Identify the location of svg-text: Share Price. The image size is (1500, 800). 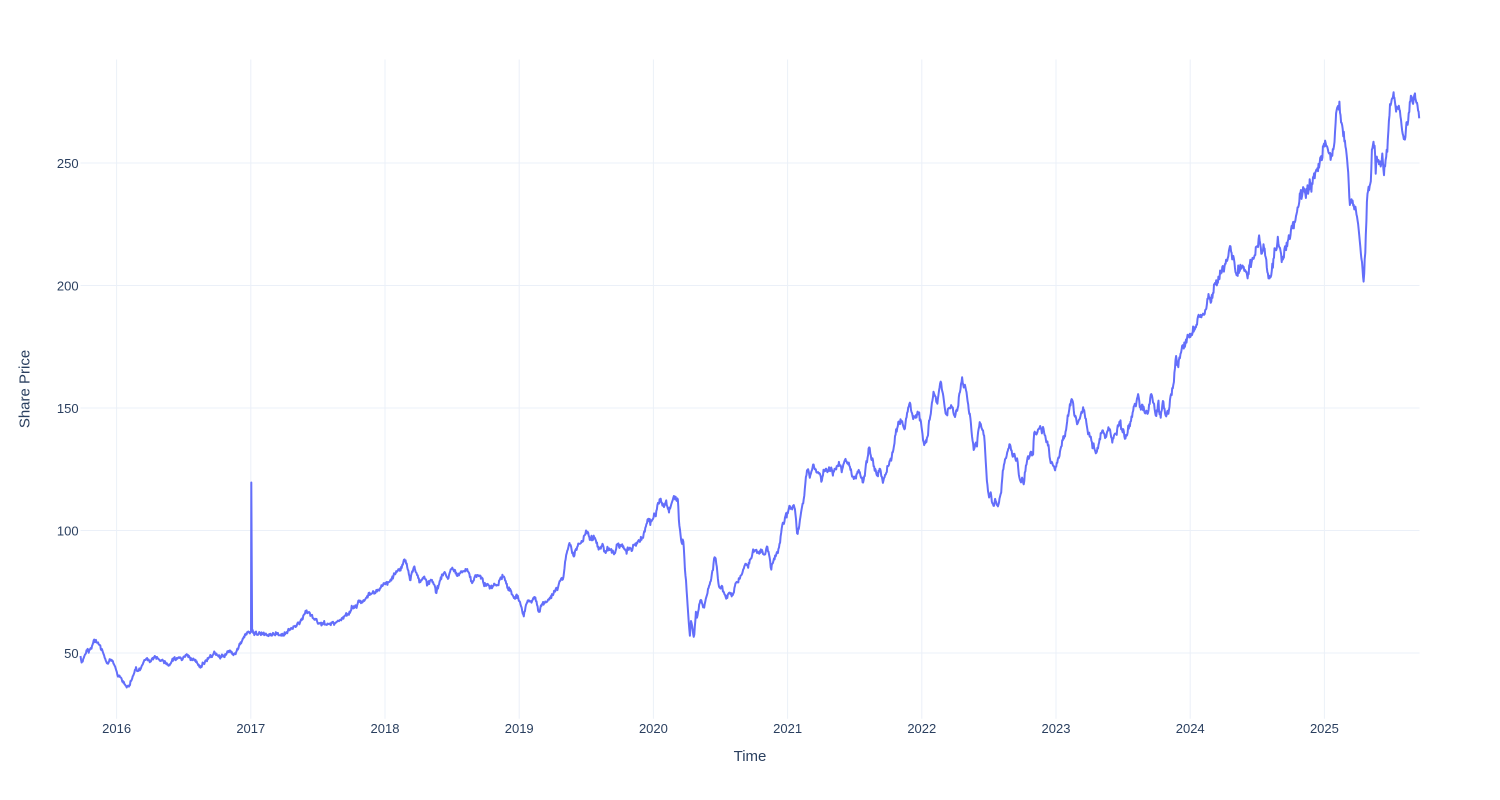
(24, 389).